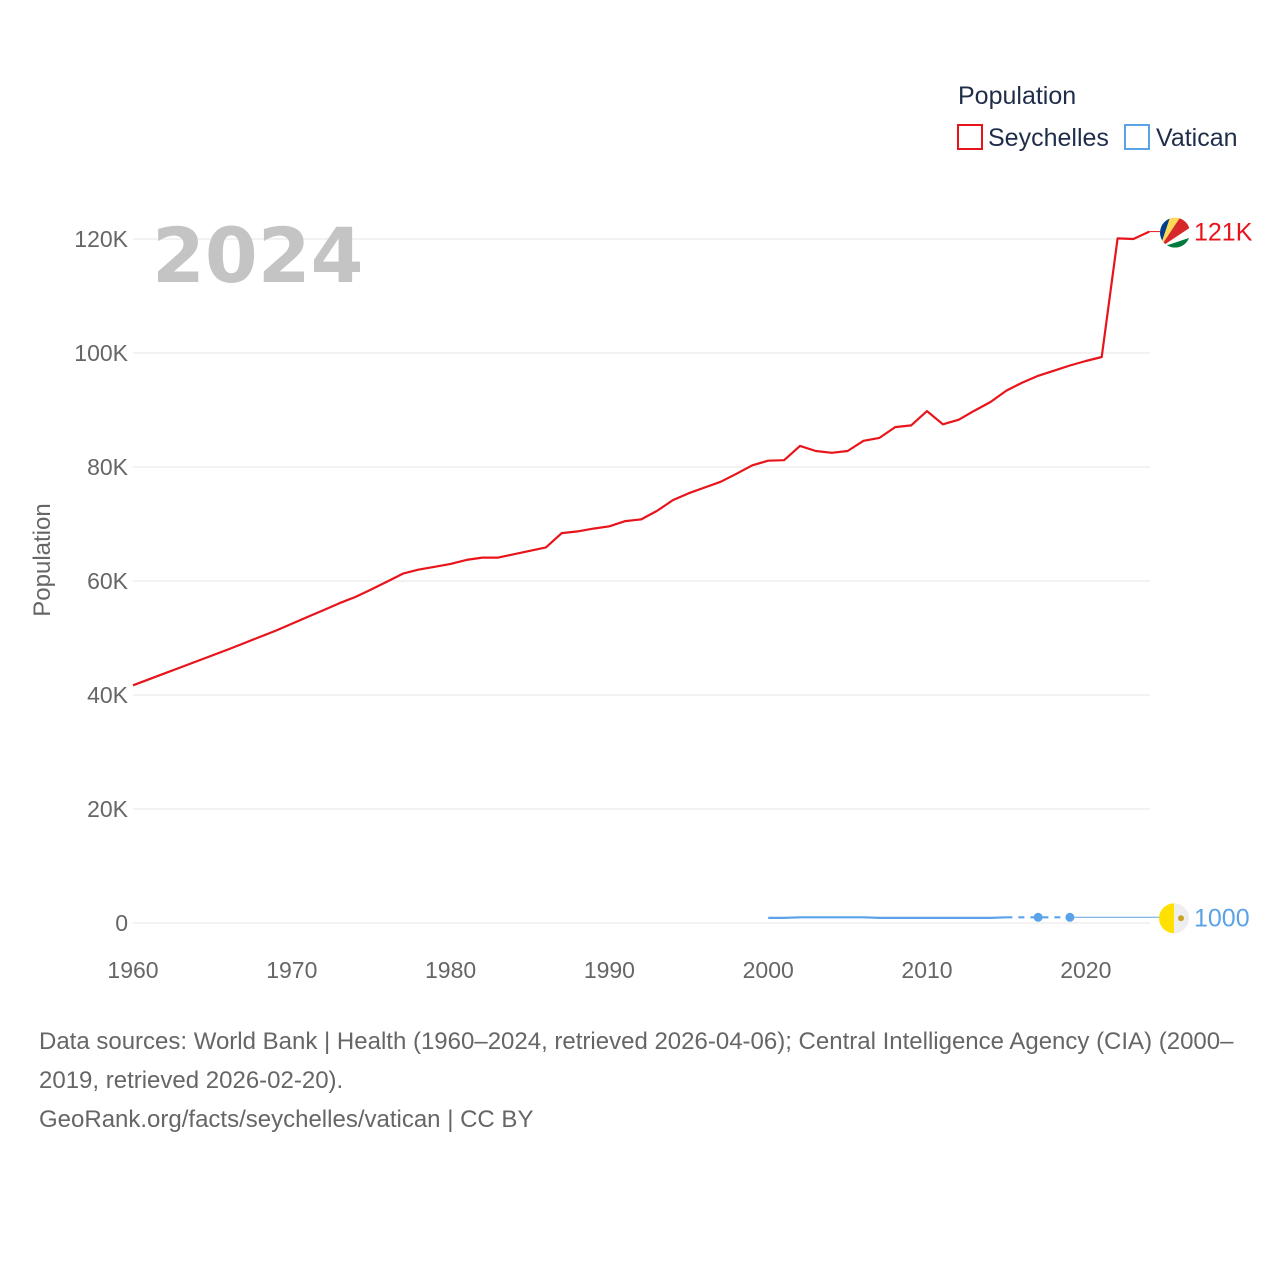  I want to click on flag-half-yellow, so click(1166, 918).